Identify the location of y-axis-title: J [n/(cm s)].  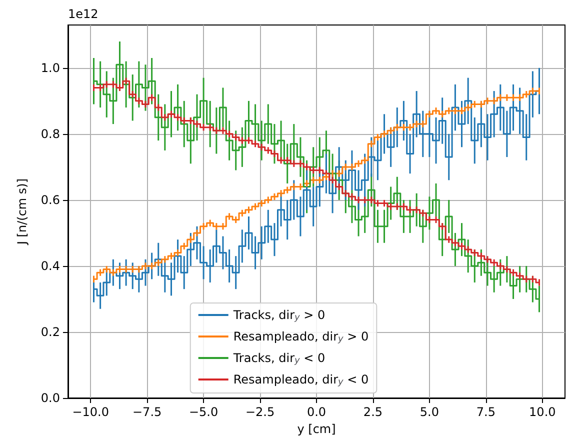
(22, 212).